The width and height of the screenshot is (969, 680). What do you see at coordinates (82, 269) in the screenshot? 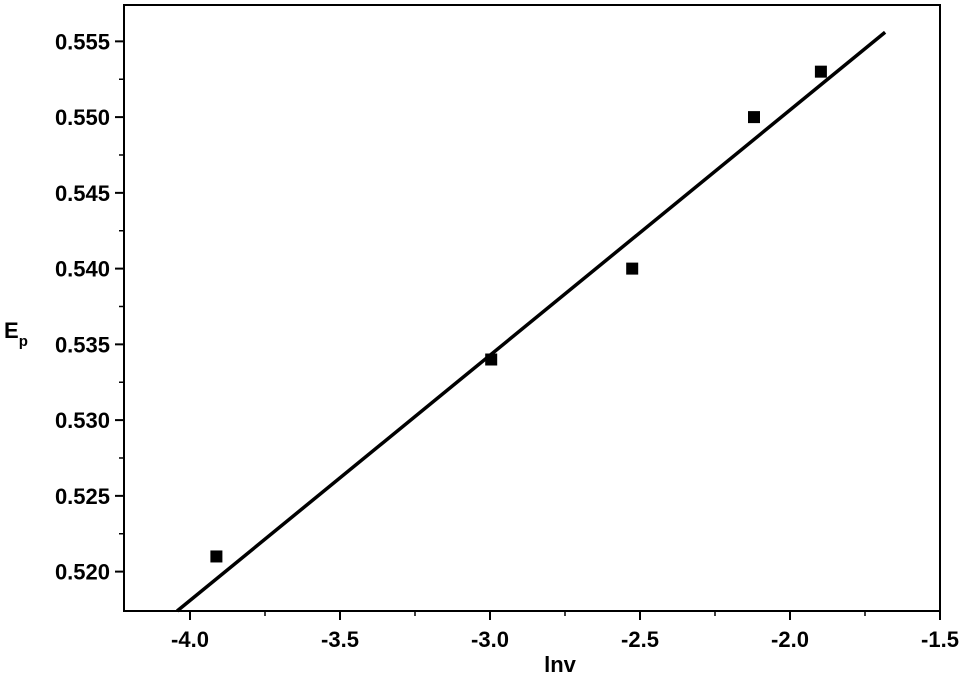
I see `y-tick-label: 0.540` at bounding box center [82, 269].